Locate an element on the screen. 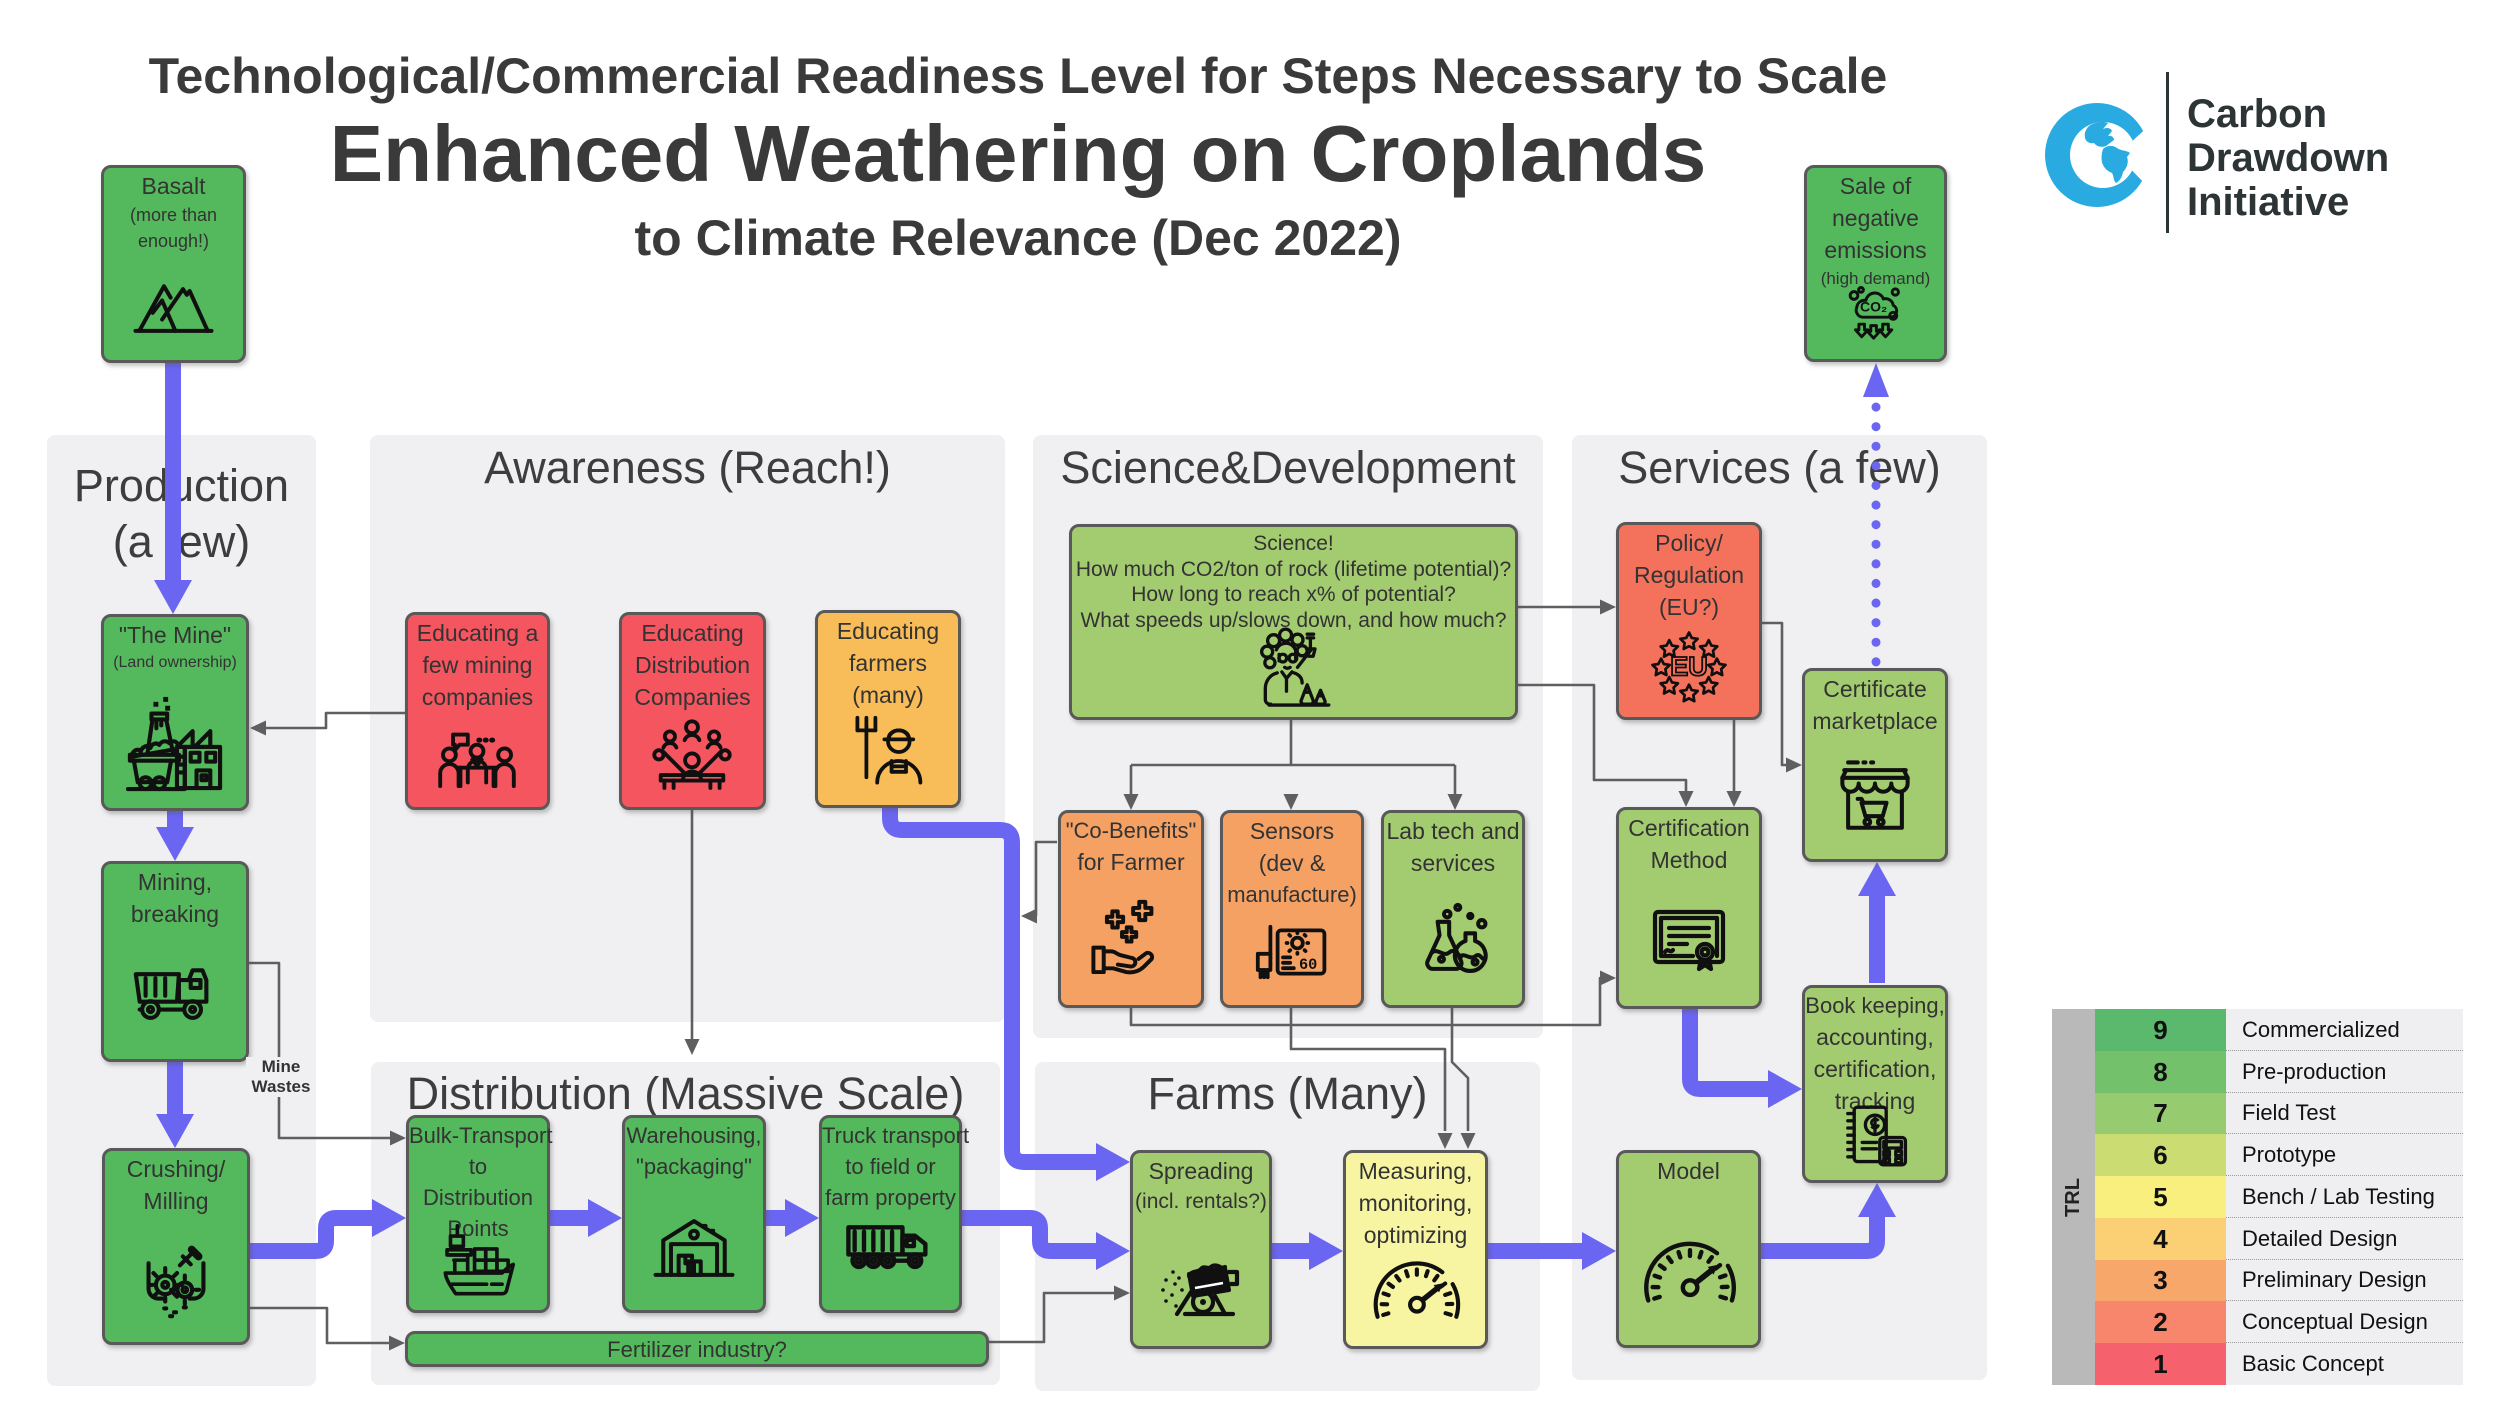 This screenshot has height=1420, width=2500. svg-text: 60 is located at coordinates (1308, 965).